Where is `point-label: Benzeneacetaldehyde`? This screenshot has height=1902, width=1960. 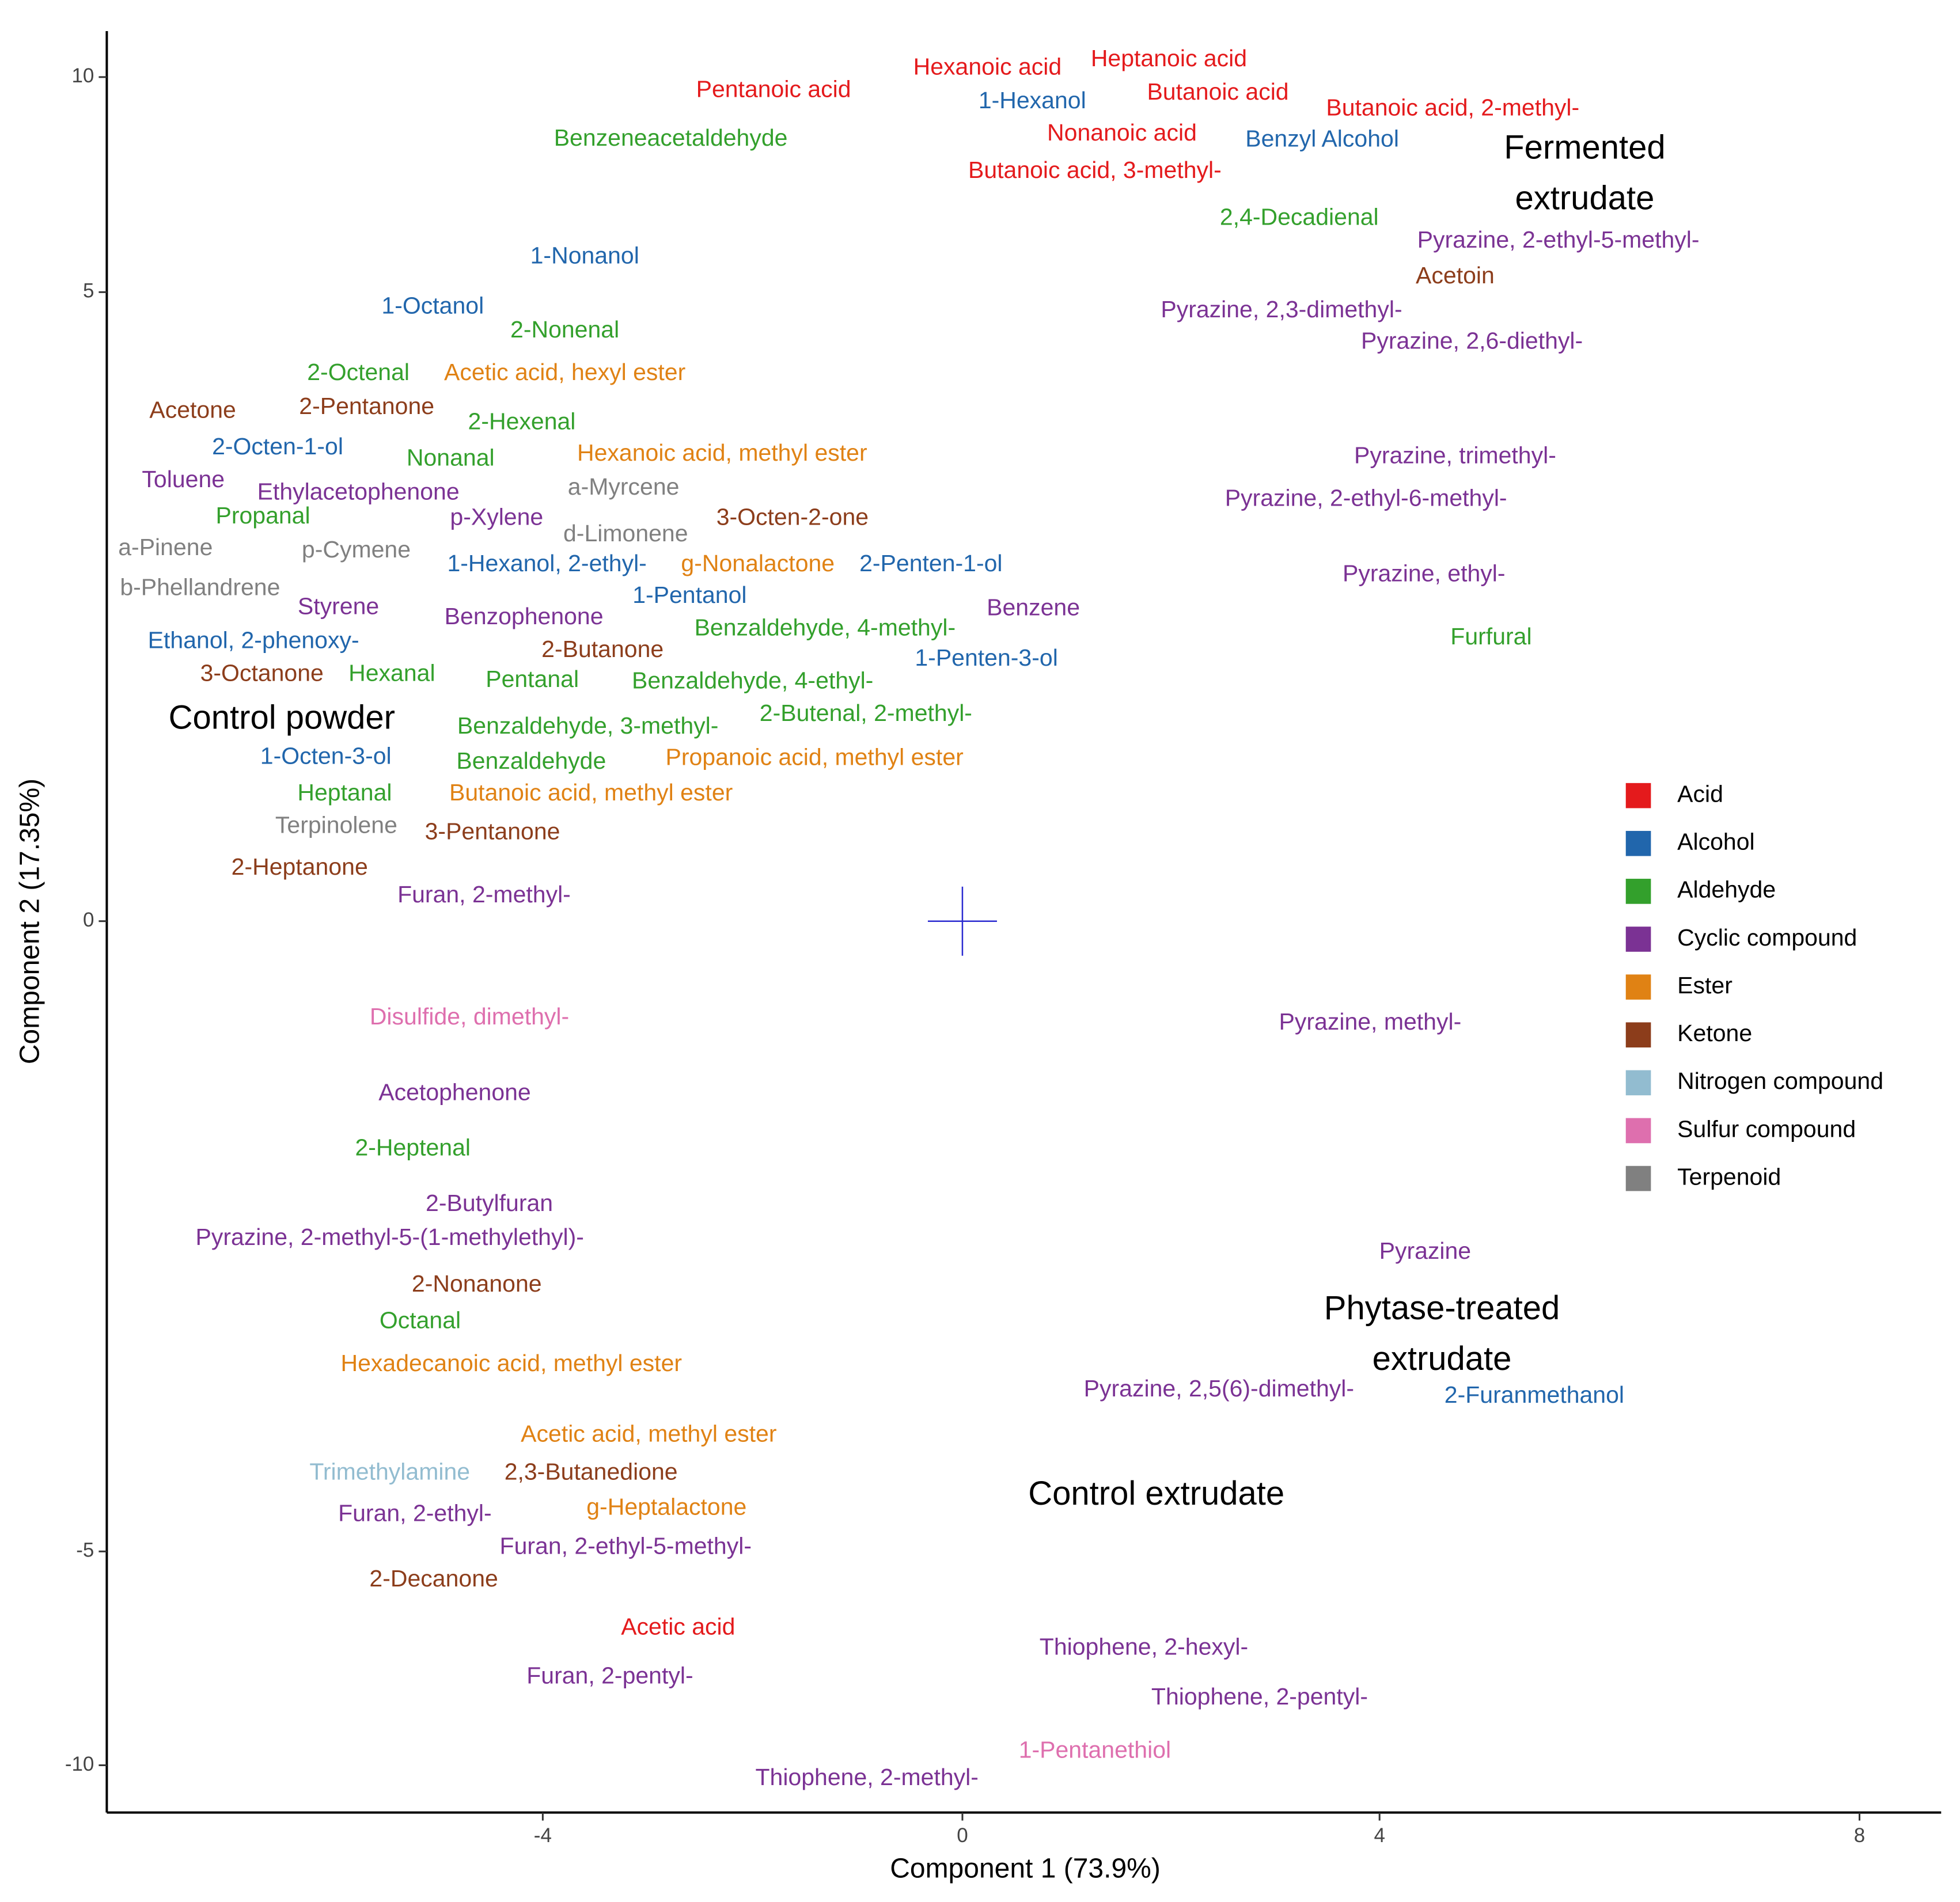
point-label: Benzeneacetaldehyde is located at coordinates (671, 137).